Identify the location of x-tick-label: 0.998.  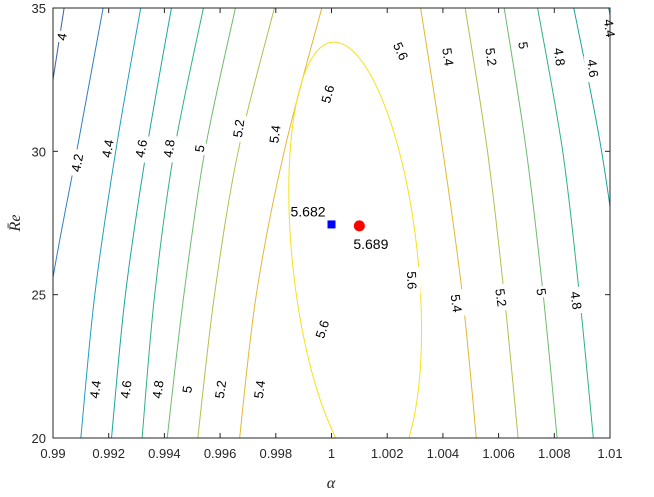
(276, 453).